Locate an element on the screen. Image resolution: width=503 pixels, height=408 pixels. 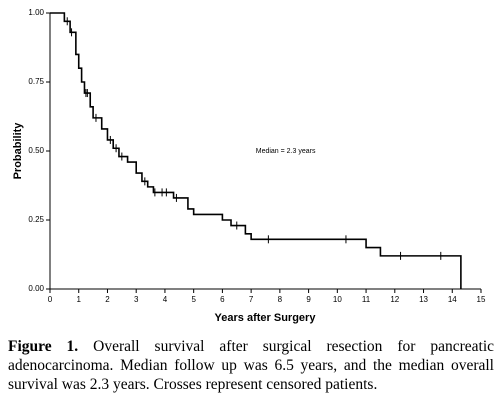
x-tick-label: 1 is located at coordinates (79, 299).